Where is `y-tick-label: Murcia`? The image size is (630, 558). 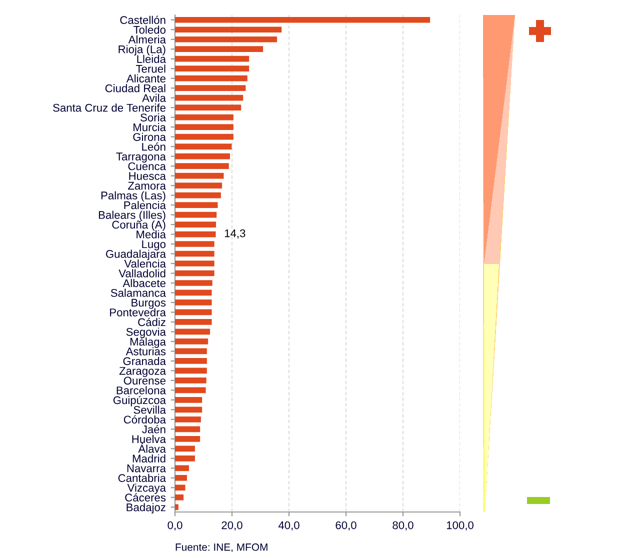
y-tick-label: Murcia is located at coordinates (150, 127).